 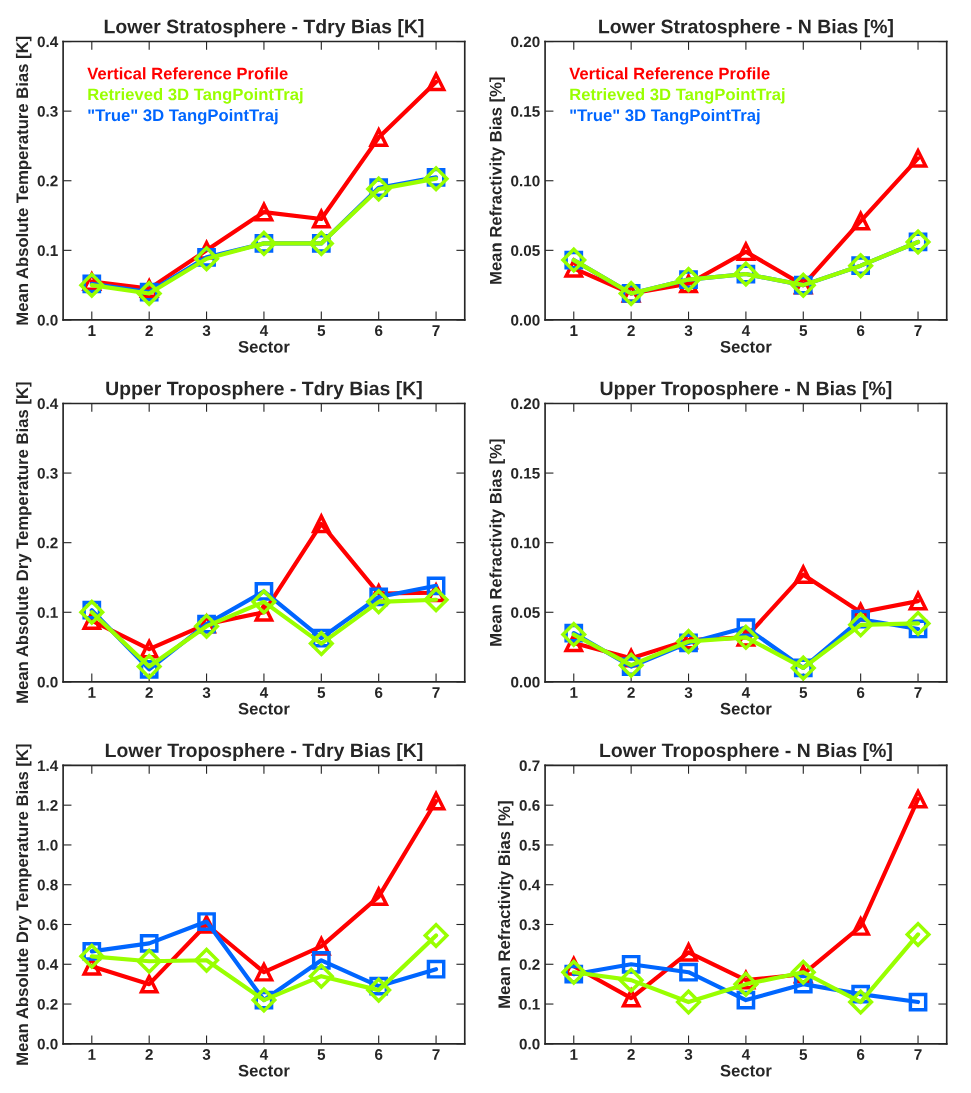 What do you see at coordinates (529, 845) in the screenshot?
I see `y-tick-label: 0.5` at bounding box center [529, 845].